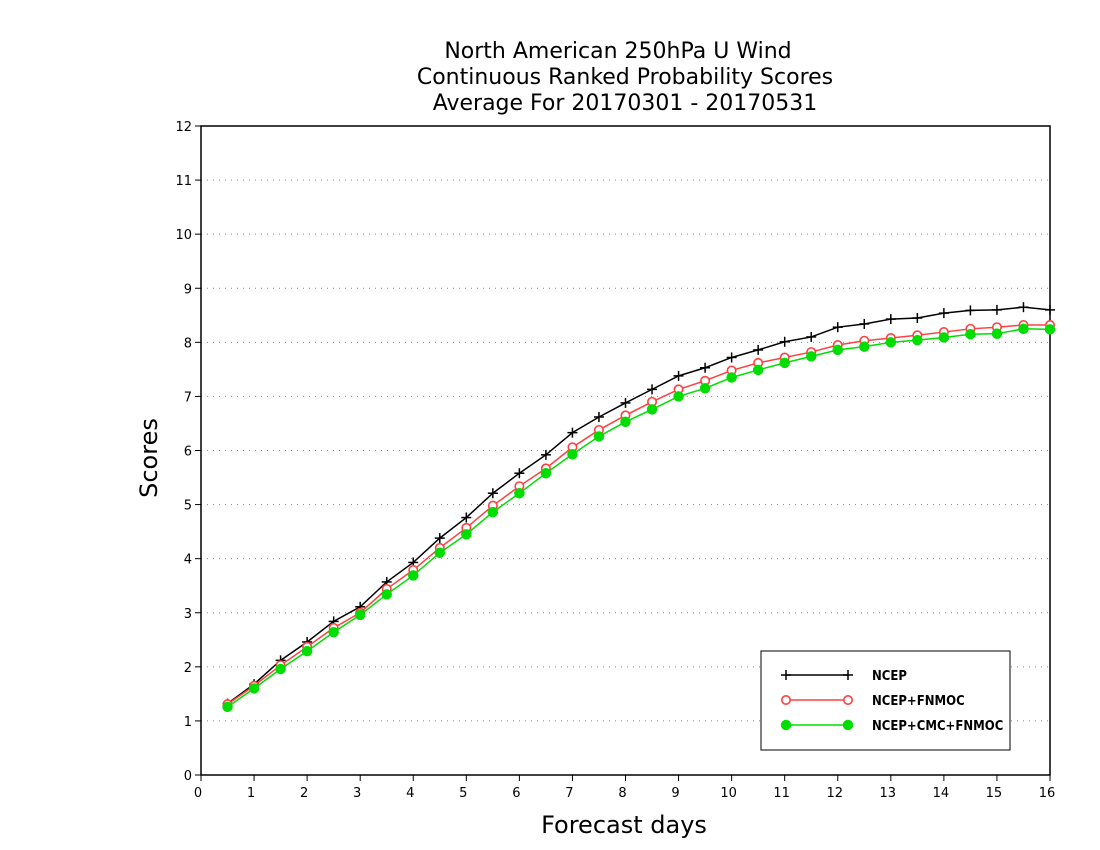 This screenshot has height=850, width=1100. What do you see at coordinates (463, 793) in the screenshot?
I see `x-tick-label: 5` at bounding box center [463, 793].